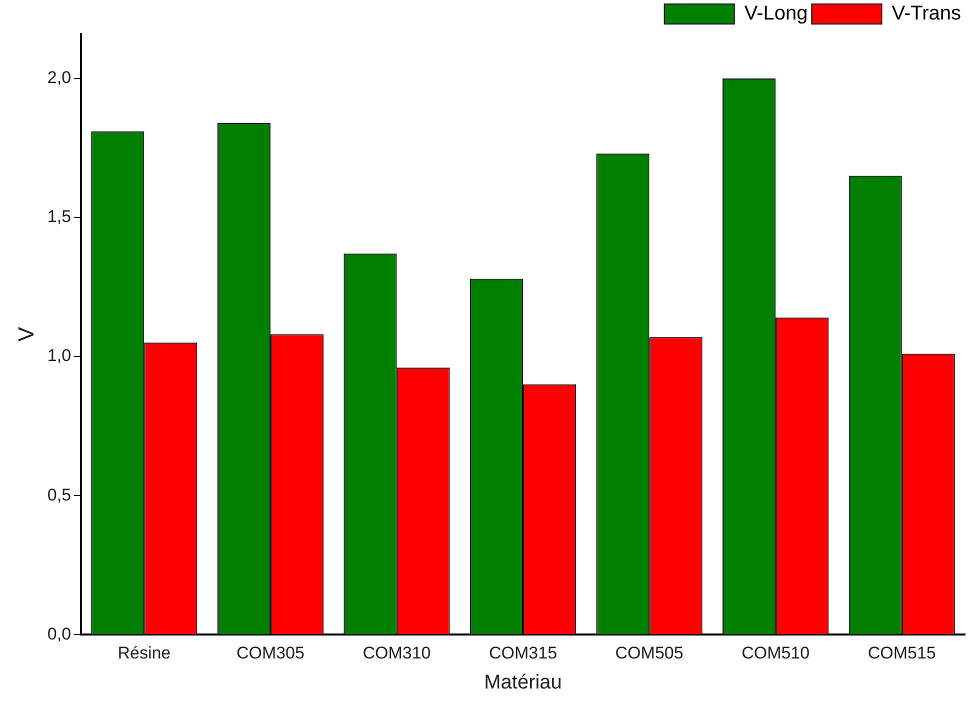  What do you see at coordinates (59, 634) in the screenshot?
I see `y-tick-label: 0,0` at bounding box center [59, 634].